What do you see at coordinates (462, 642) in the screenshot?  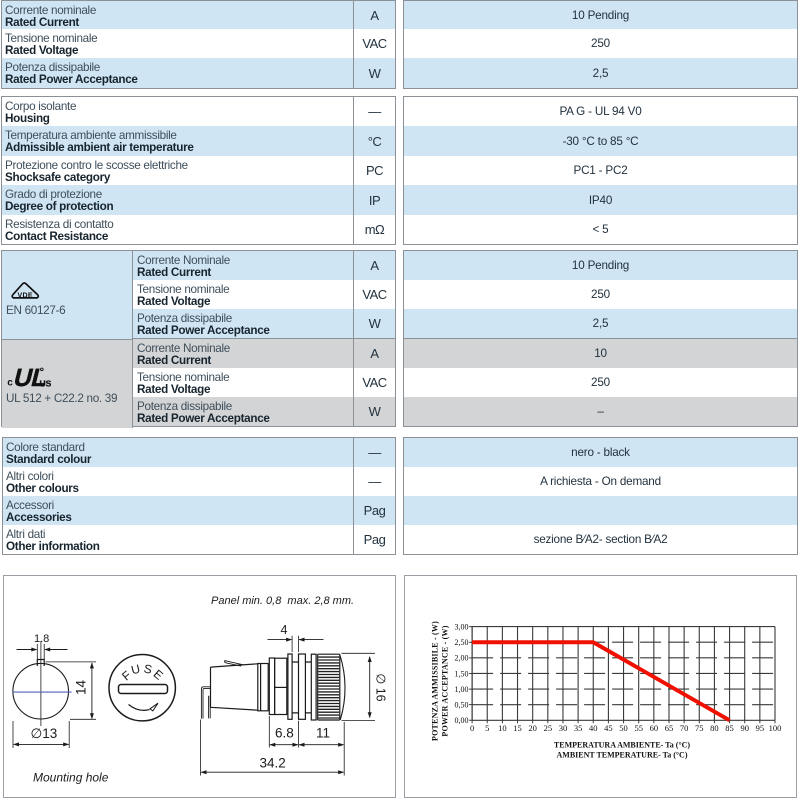 I see `svg-text: 2,50` at bounding box center [462, 642].